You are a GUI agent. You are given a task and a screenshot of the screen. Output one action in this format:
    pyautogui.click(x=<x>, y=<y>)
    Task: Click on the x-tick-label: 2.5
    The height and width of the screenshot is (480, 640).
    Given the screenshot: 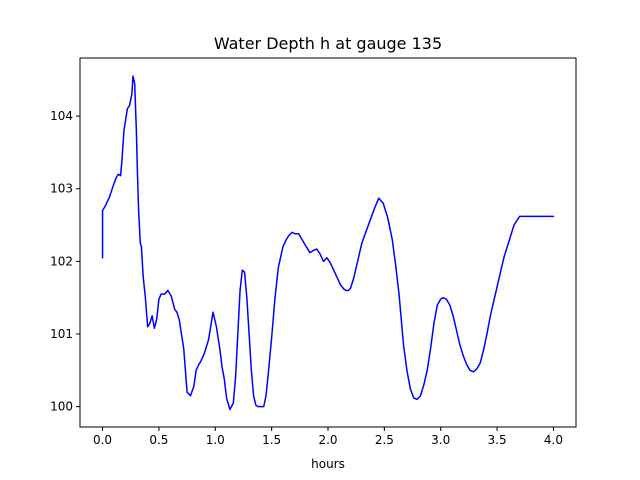 What is the action you would take?
    pyautogui.click(x=384, y=440)
    